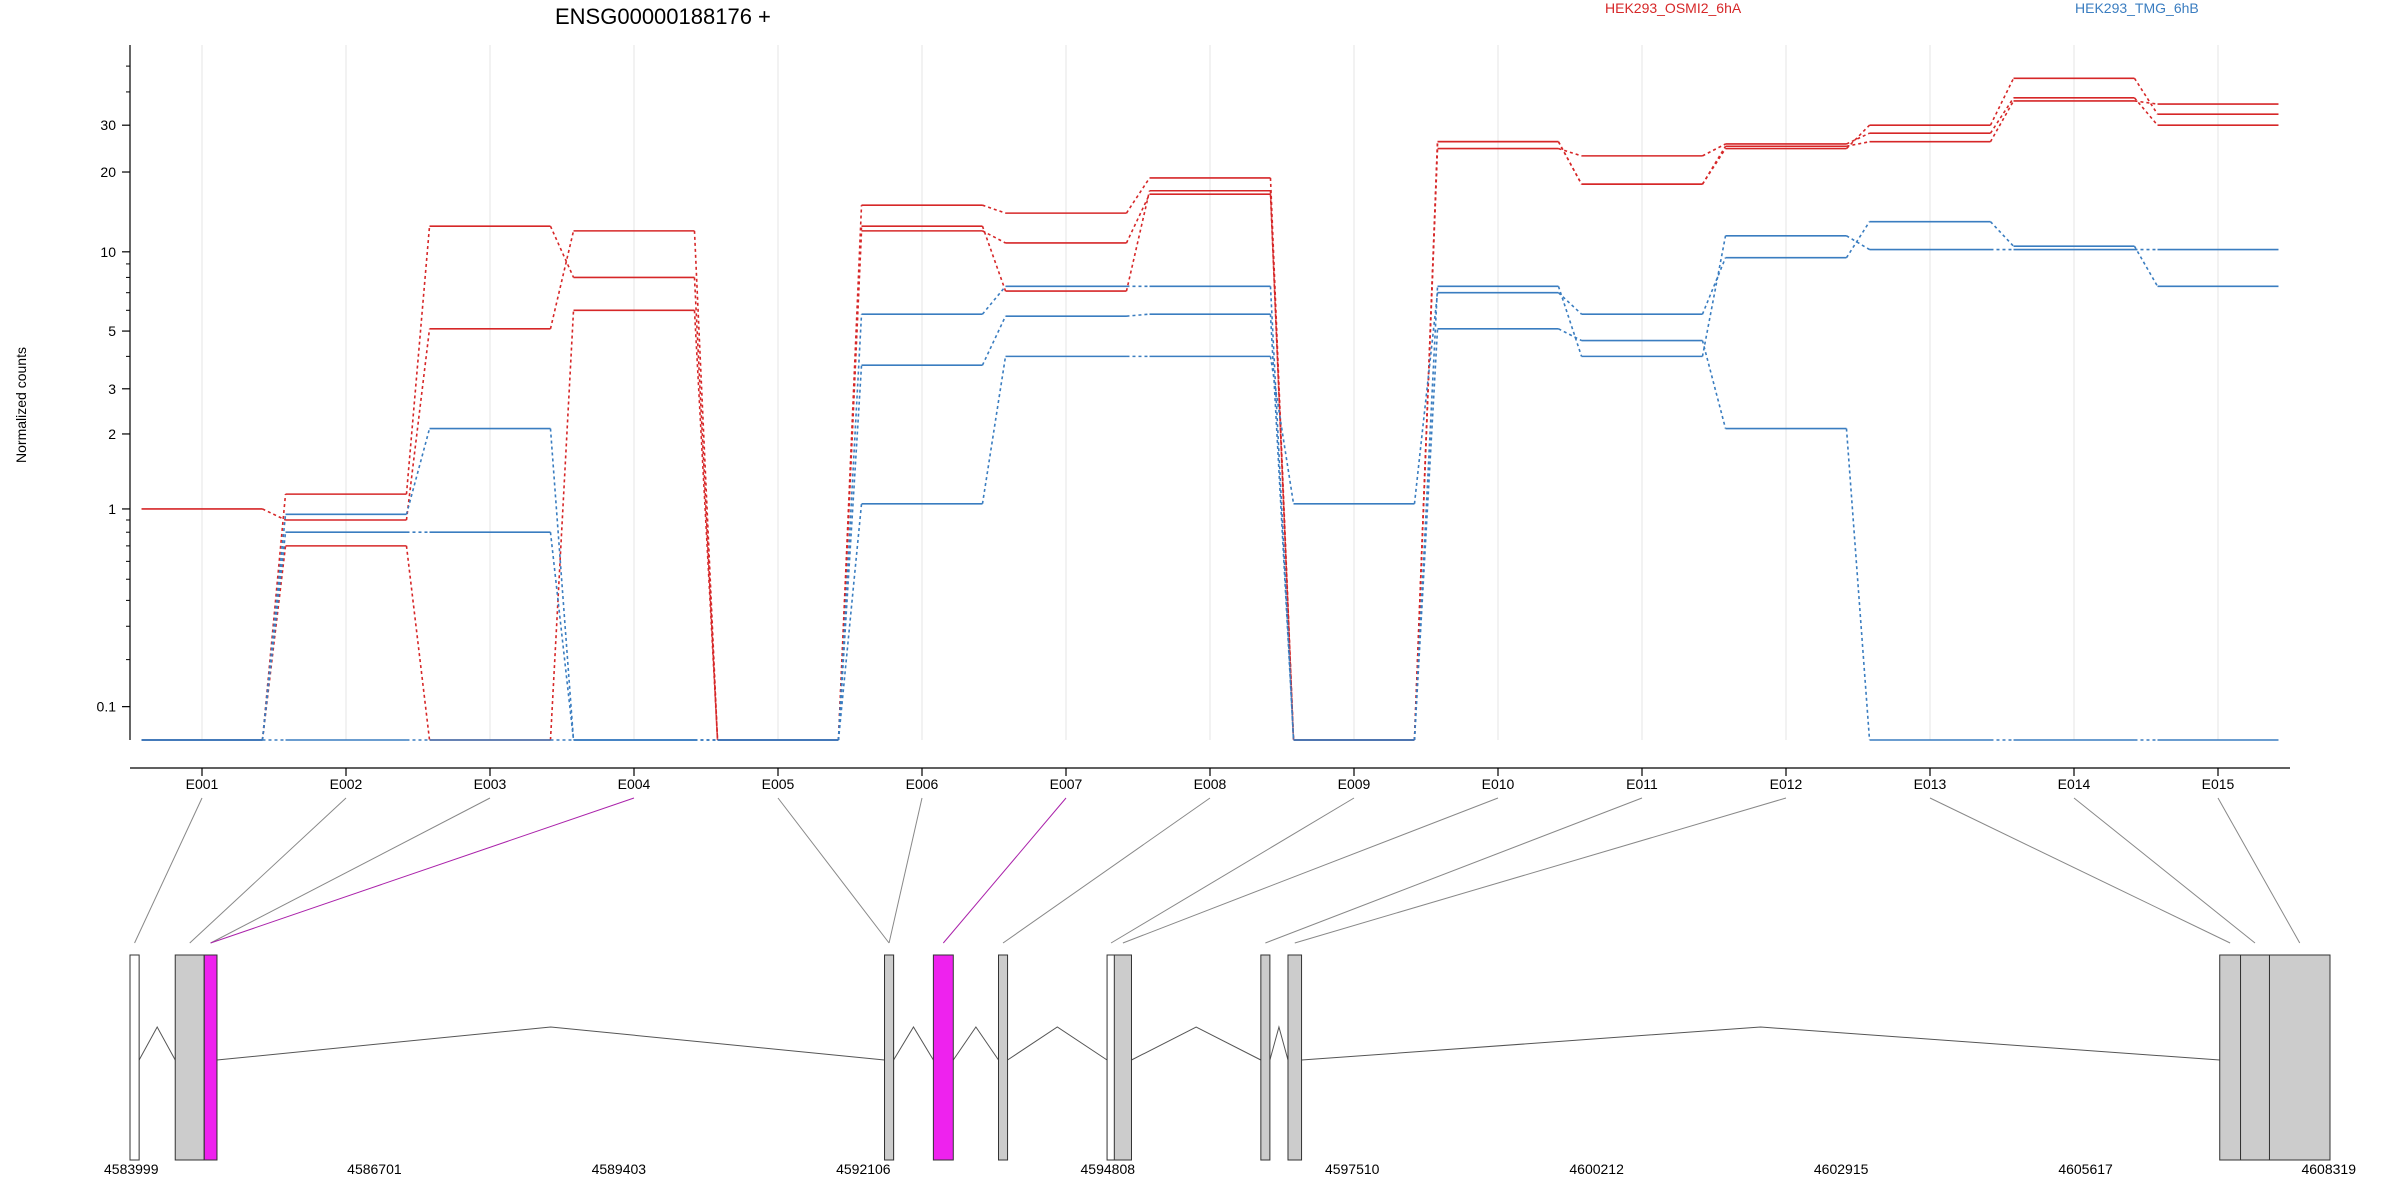 This screenshot has height=1200, width=2400. I want to click on connector-e002, so click(268, 870).